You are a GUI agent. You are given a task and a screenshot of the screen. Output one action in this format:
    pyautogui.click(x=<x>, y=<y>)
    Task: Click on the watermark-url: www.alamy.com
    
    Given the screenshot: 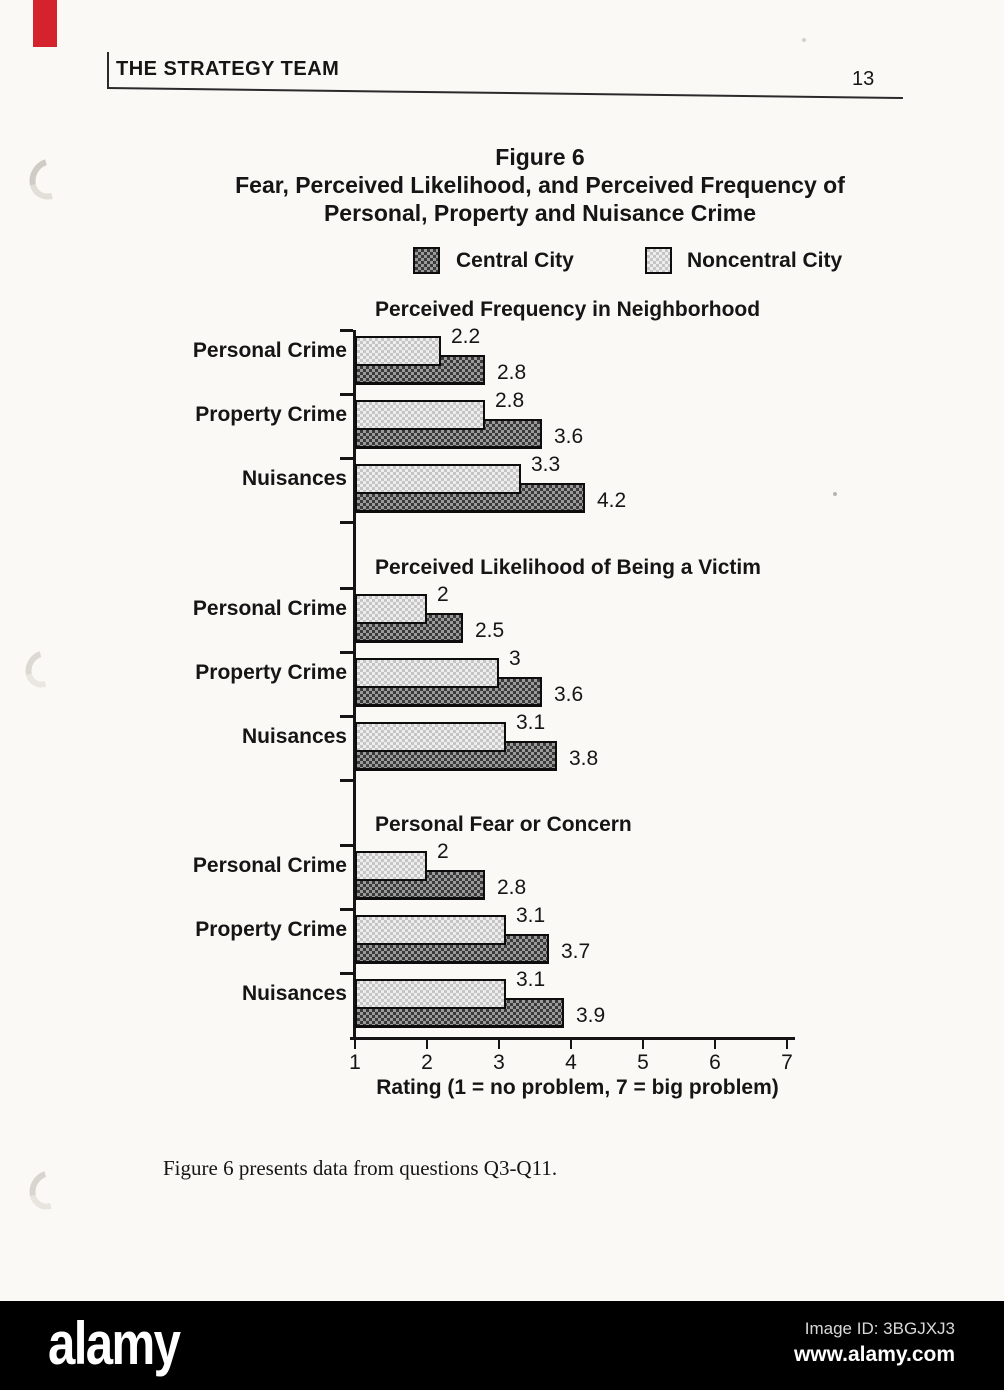 What is the action you would take?
    pyautogui.click(x=874, y=1354)
    